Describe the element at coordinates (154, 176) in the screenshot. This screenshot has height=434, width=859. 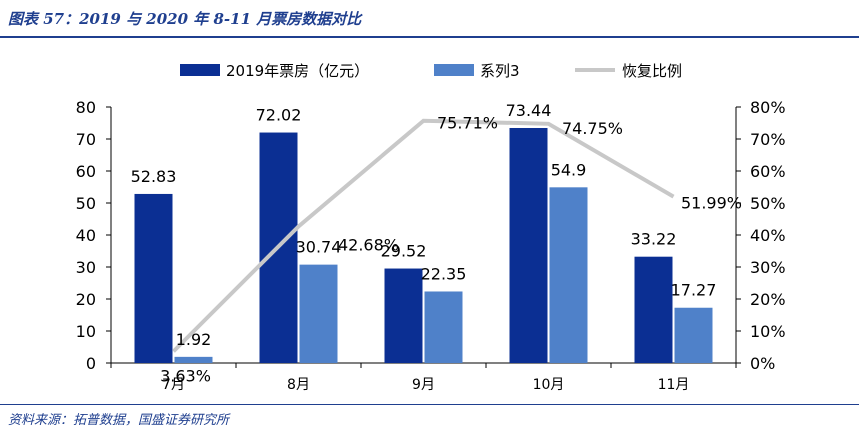
I see `bar-2019-label: 52.83` at that location.